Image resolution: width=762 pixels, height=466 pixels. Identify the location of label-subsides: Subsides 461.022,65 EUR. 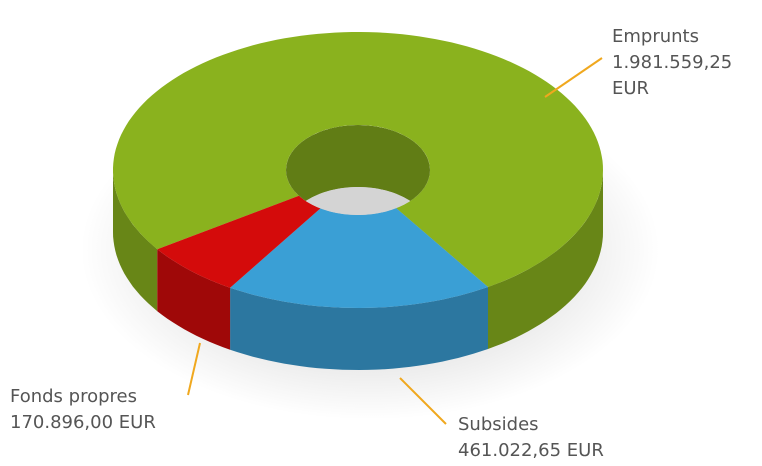
(608, 438).